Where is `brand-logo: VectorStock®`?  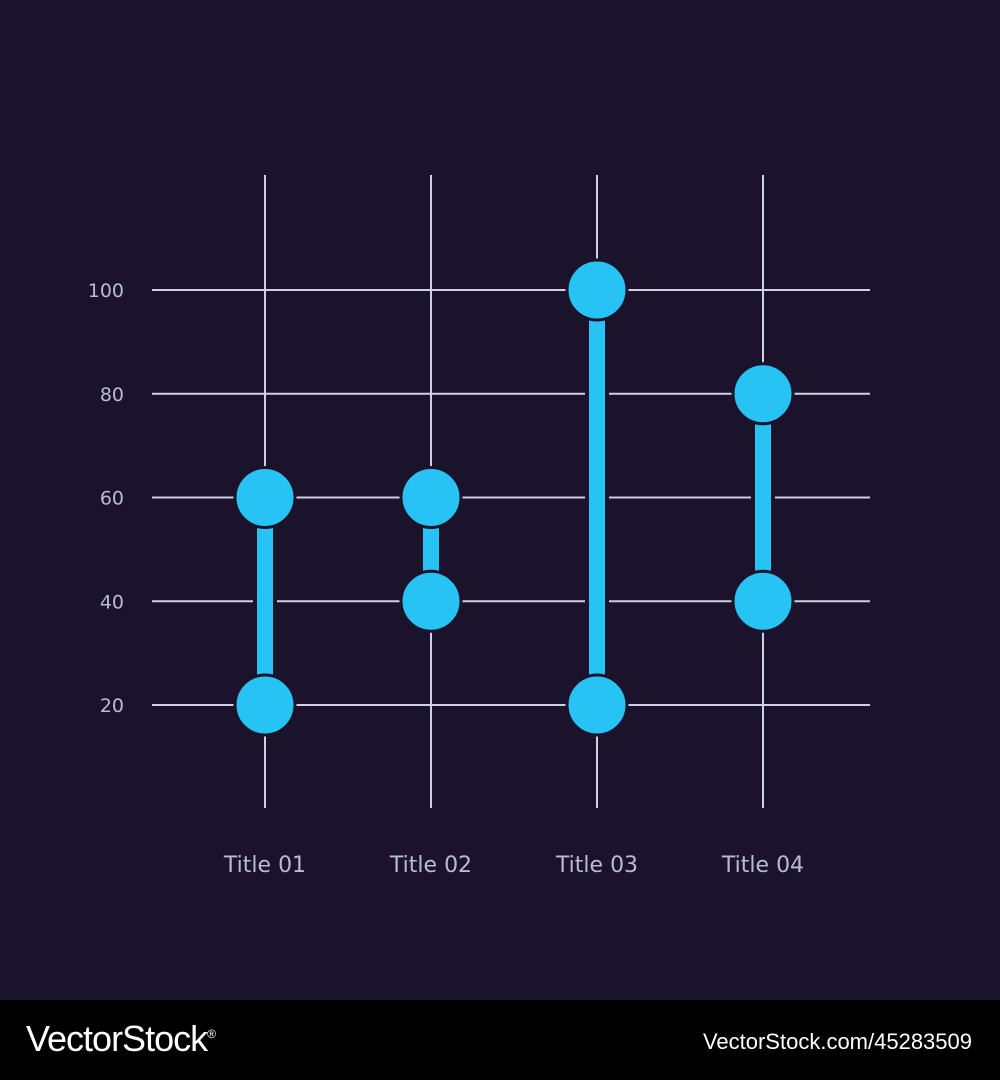 brand-logo: VectorStock® is located at coordinates (121, 1039).